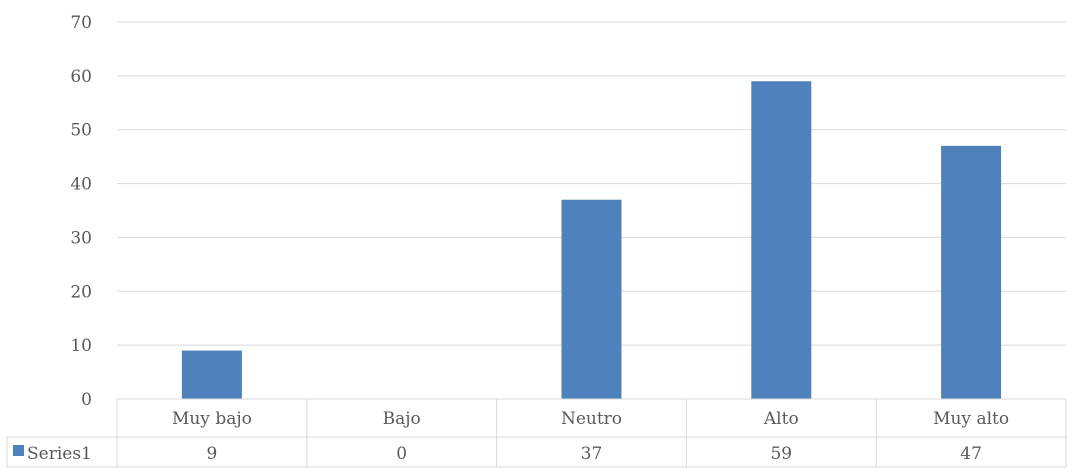 This screenshot has height=475, width=1074. Describe the element at coordinates (212, 419) in the screenshot. I see `x-tick-label: Muy bajo` at that location.